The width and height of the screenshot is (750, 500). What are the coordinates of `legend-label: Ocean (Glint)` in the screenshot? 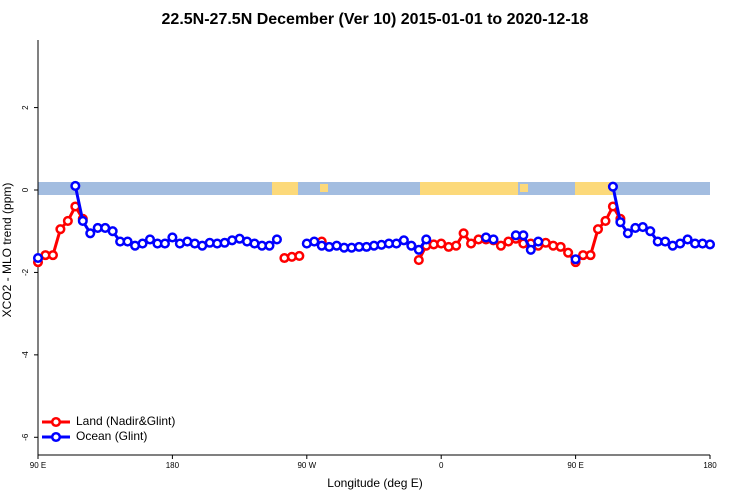 It's located at (111, 436).